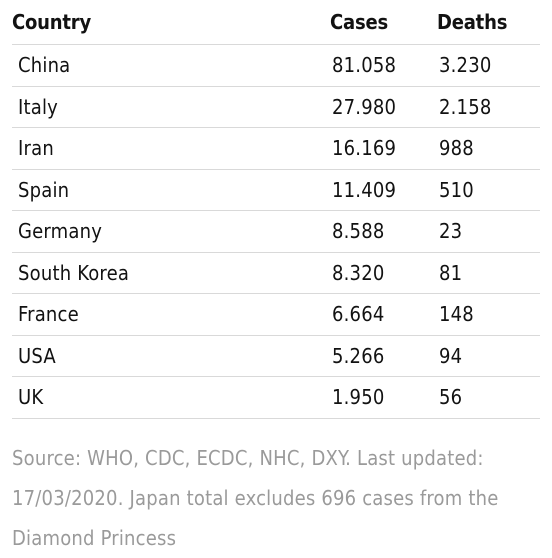  What do you see at coordinates (488, 356) in the screenshot?
I see `cell-deaths: 94` at bounding box center [488, 356].